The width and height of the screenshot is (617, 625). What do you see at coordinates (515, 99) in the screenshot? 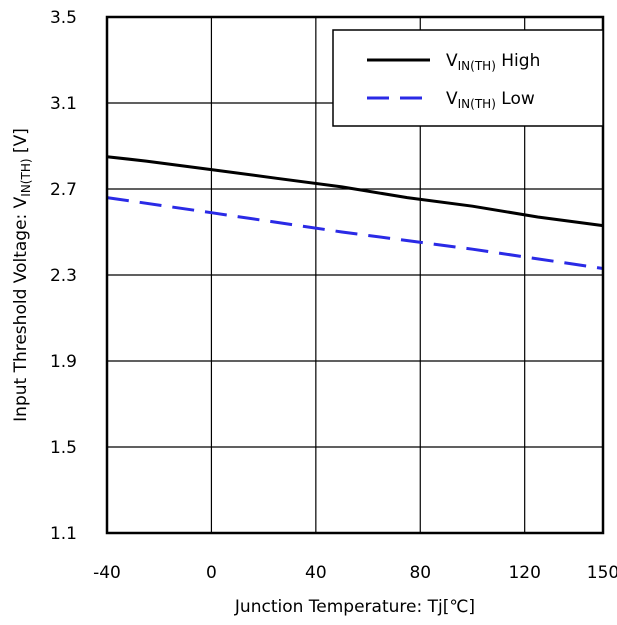
I see `legend-low-suffix: Low` at bounding box center [515, 99].